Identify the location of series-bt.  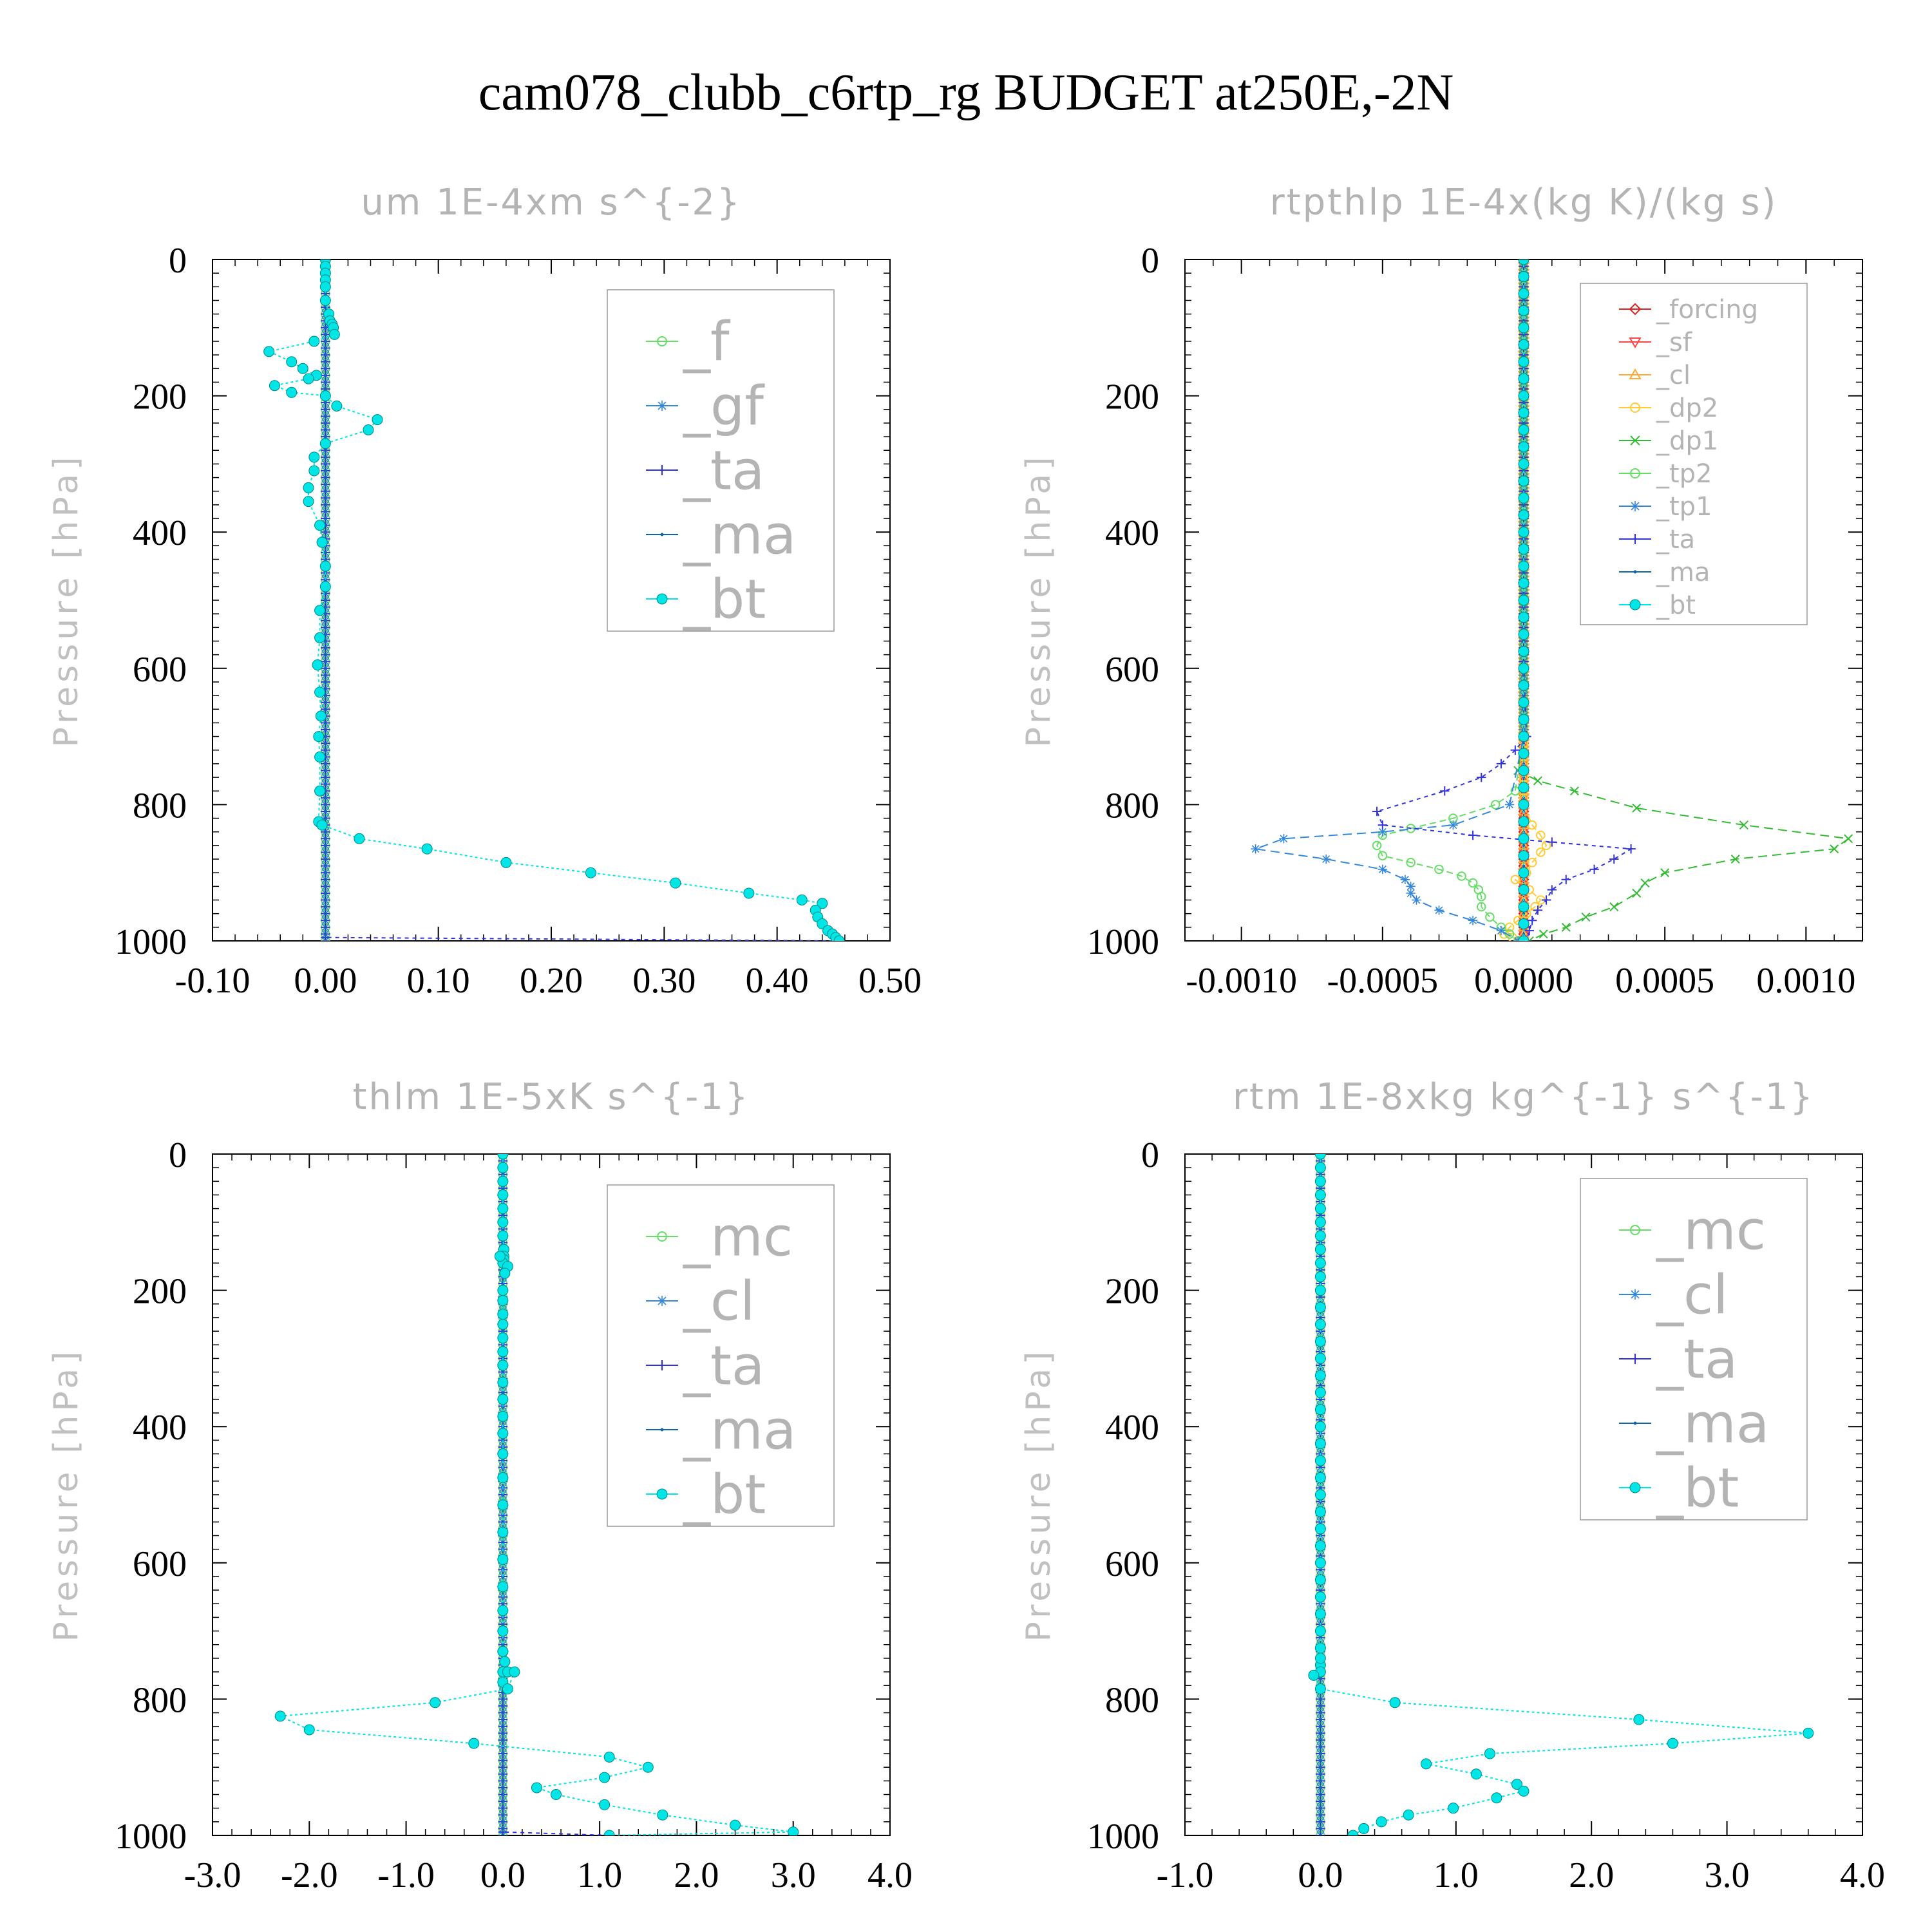
(554, 601).